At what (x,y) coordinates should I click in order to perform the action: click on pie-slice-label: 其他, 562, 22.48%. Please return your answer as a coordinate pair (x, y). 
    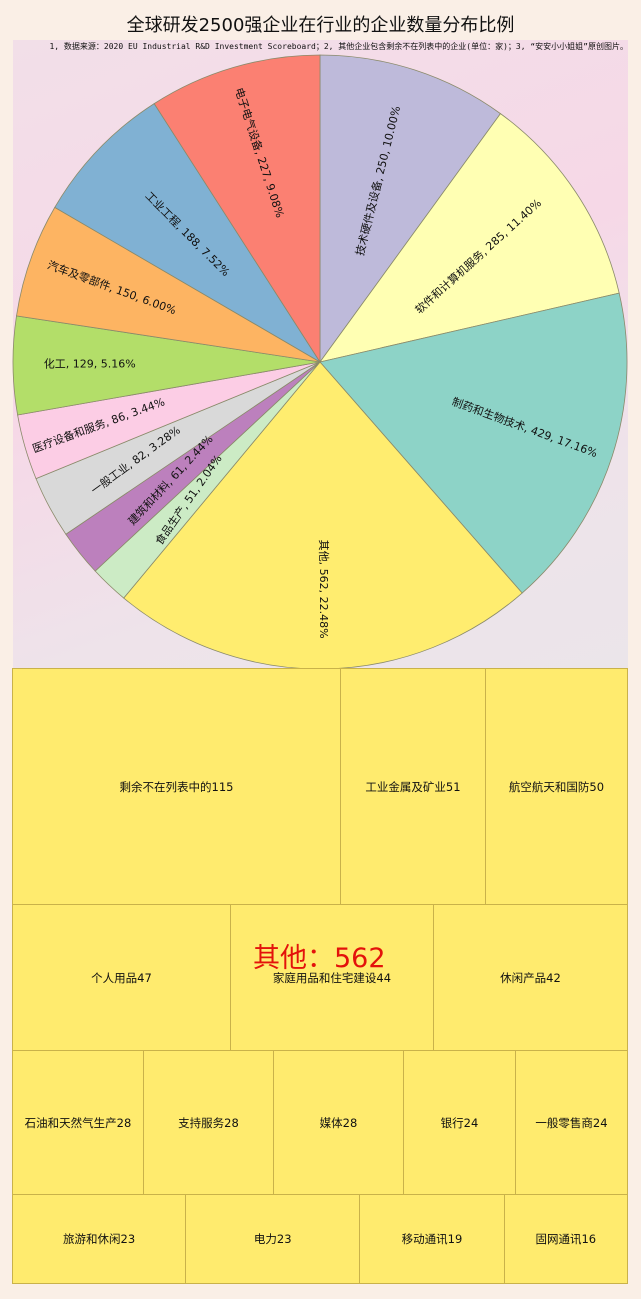
    Looking at the image, I should click on (323, 589).